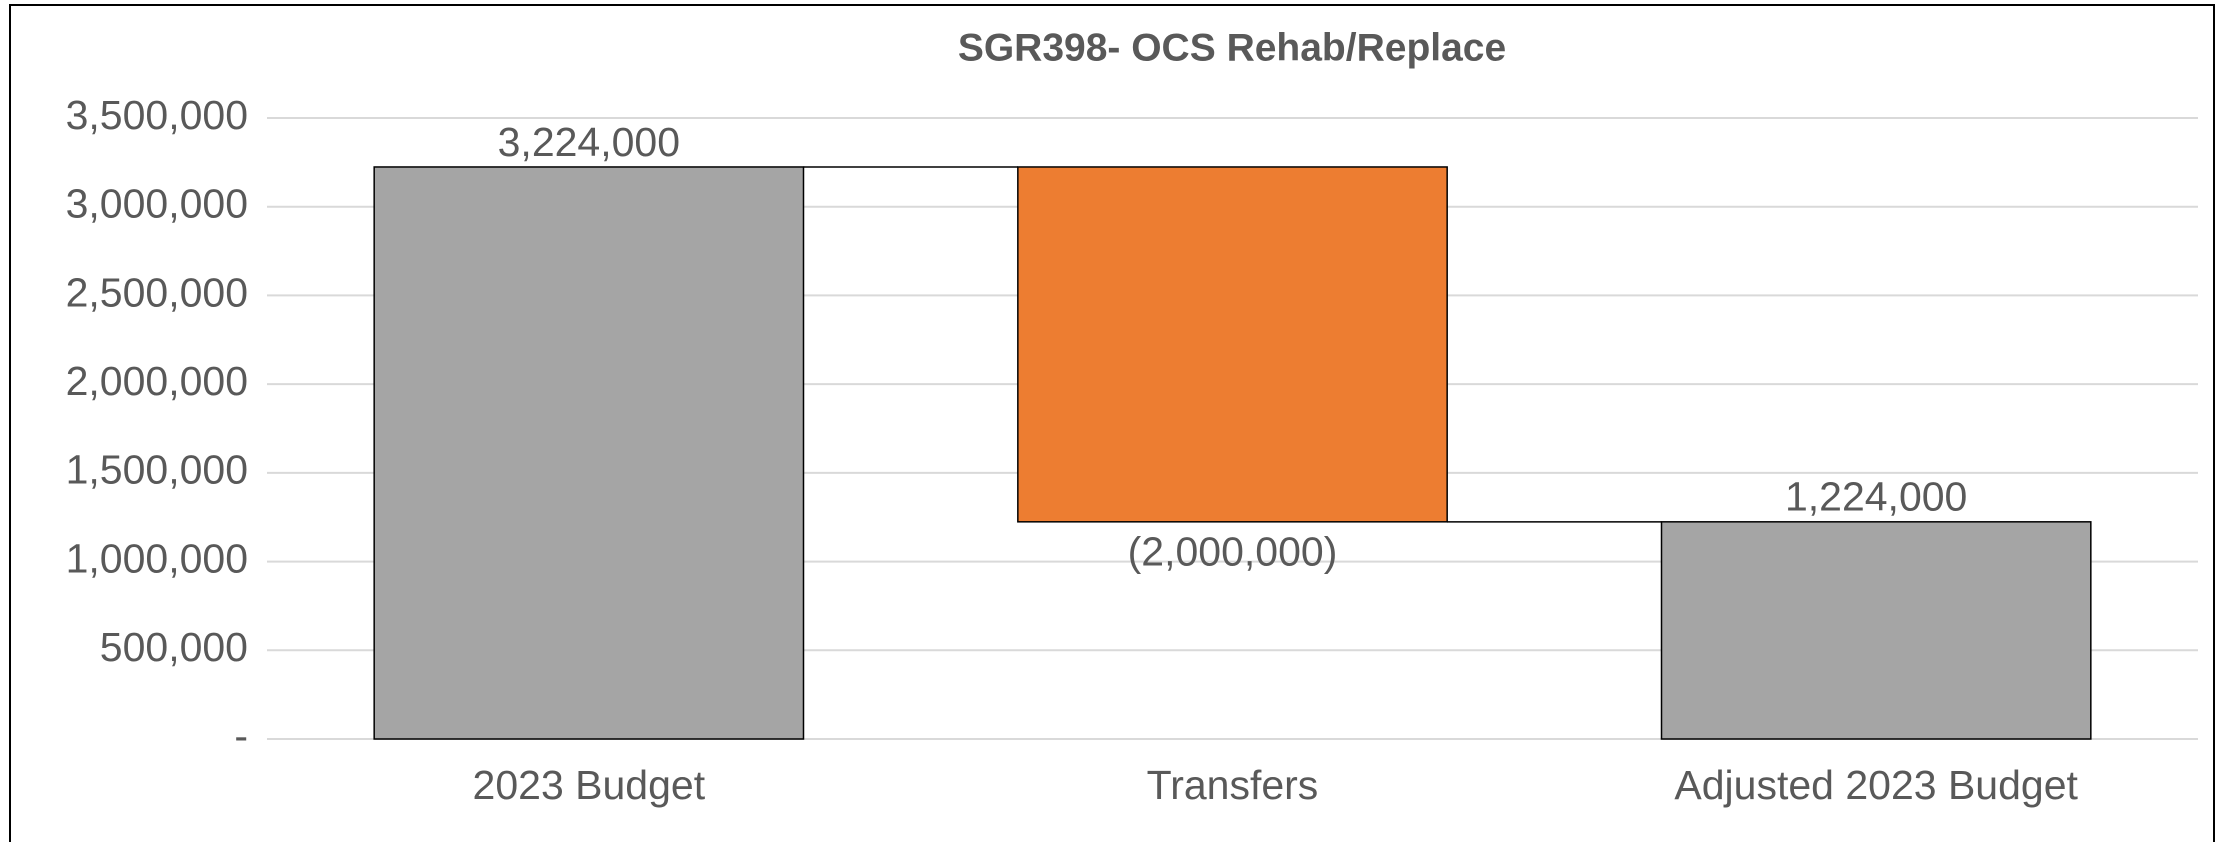  What do you see at coordinates (241, 736) in the screenshot?
I see `y-tick-label: -` at bounding box center [241, 736].